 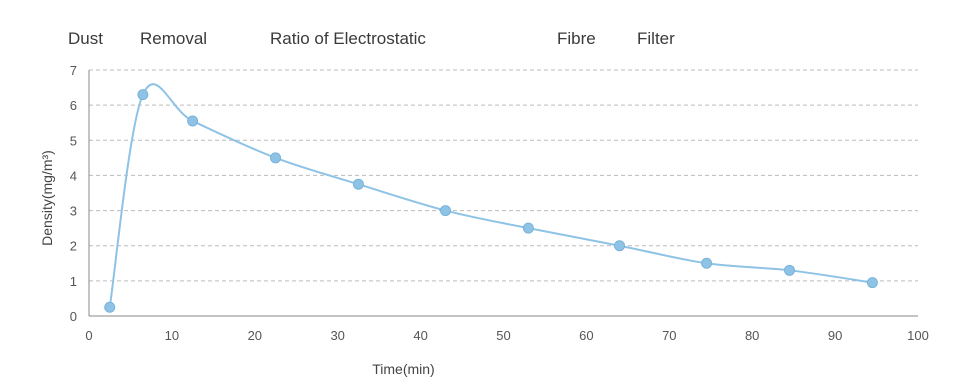 What do you see at coordinates (835, 335) in the screenshot?
I see `x-tick-label: 90` at bounding box center [835, 335].